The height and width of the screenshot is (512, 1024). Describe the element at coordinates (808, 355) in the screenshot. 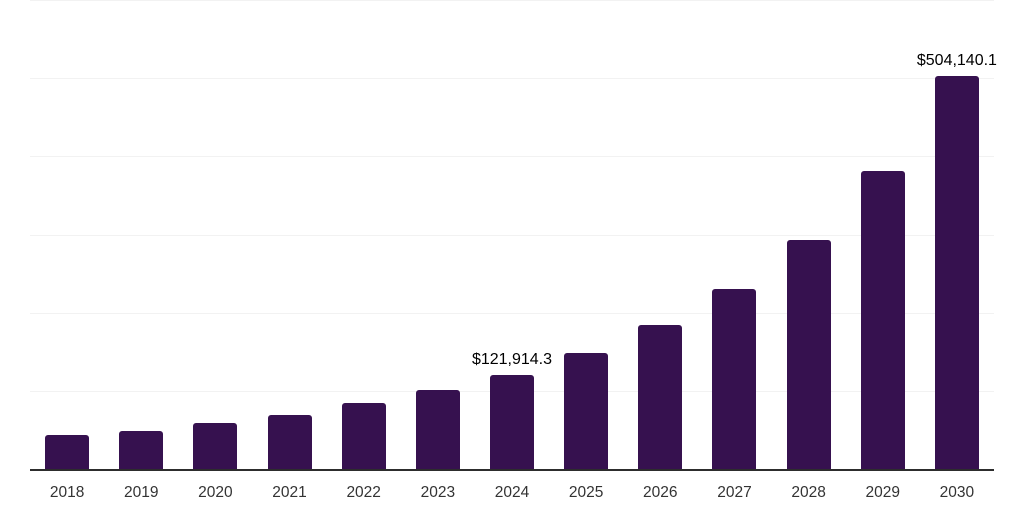

I see `bar-2028` at that location.